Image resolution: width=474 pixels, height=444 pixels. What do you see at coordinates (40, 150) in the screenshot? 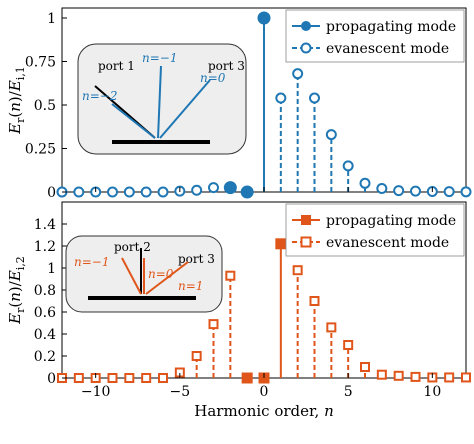
I see `y-tick-label: 0.25` at bounding box center [40, 150].